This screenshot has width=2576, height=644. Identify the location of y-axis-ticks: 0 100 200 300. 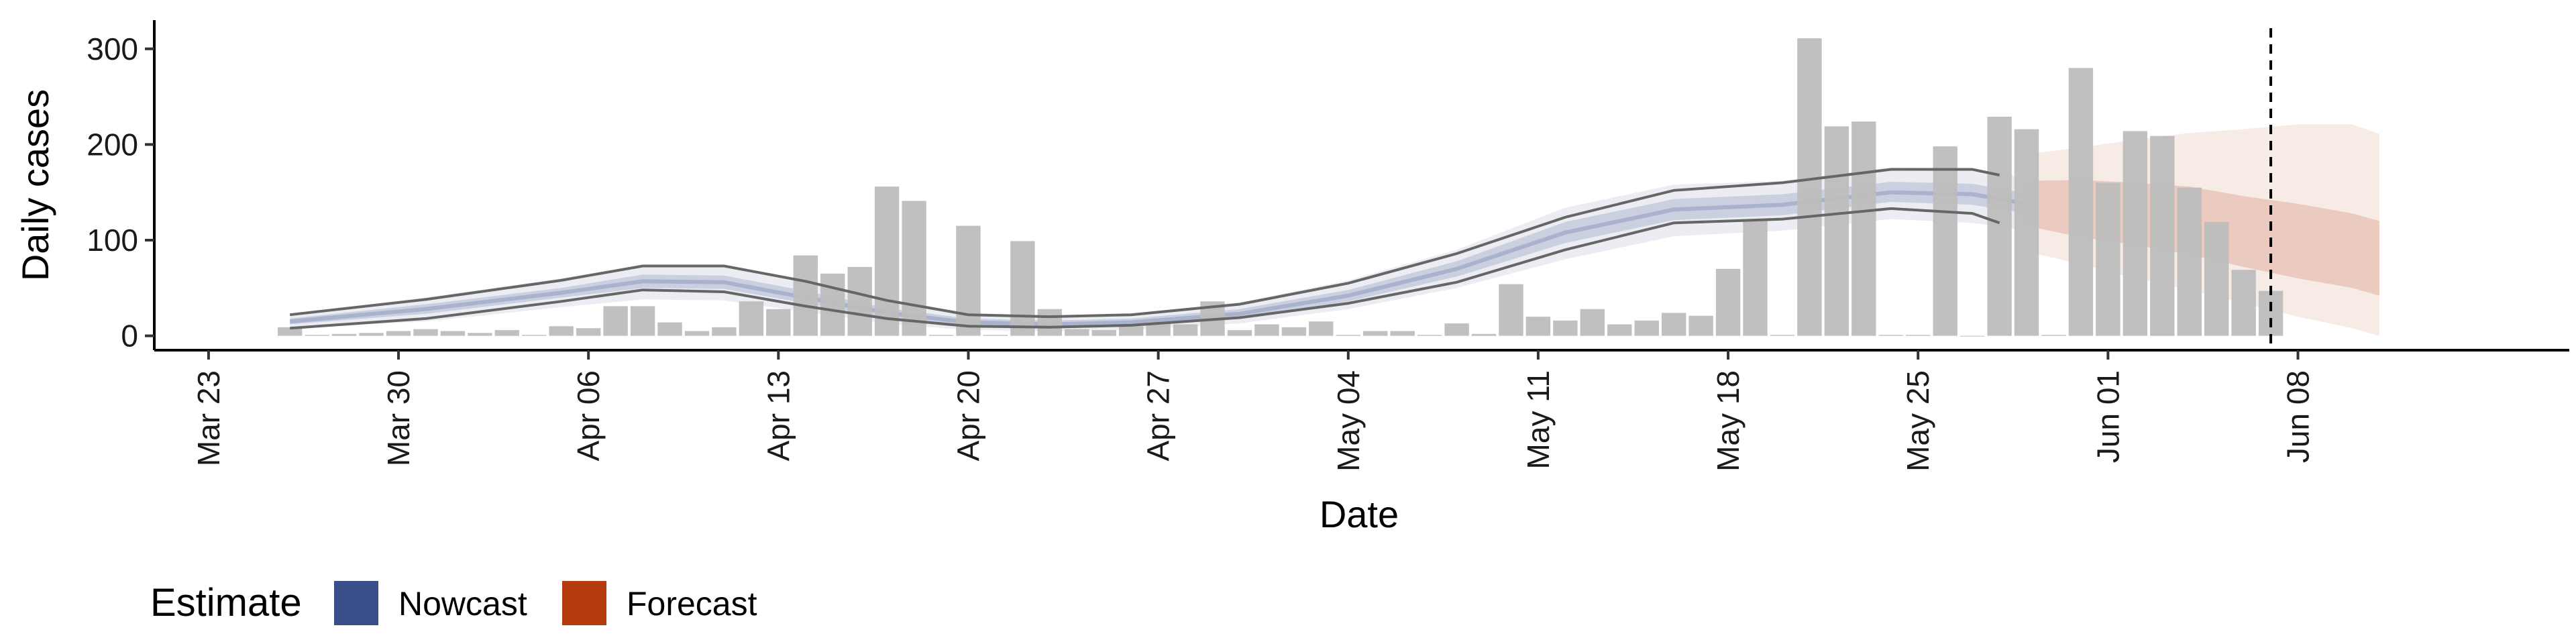
(120, 193).